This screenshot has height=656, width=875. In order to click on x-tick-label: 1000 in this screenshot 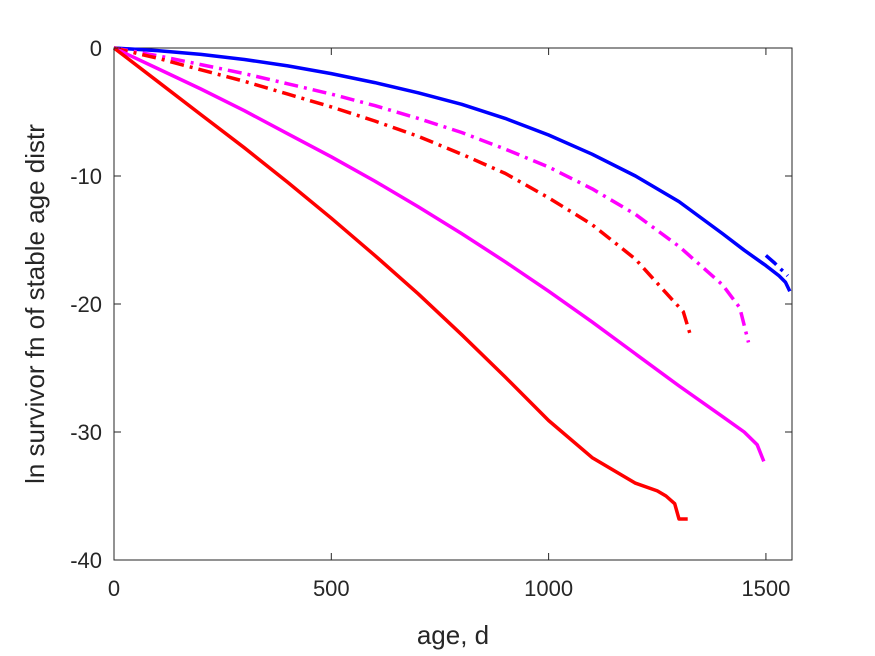, I will do `click(548, 588)`.